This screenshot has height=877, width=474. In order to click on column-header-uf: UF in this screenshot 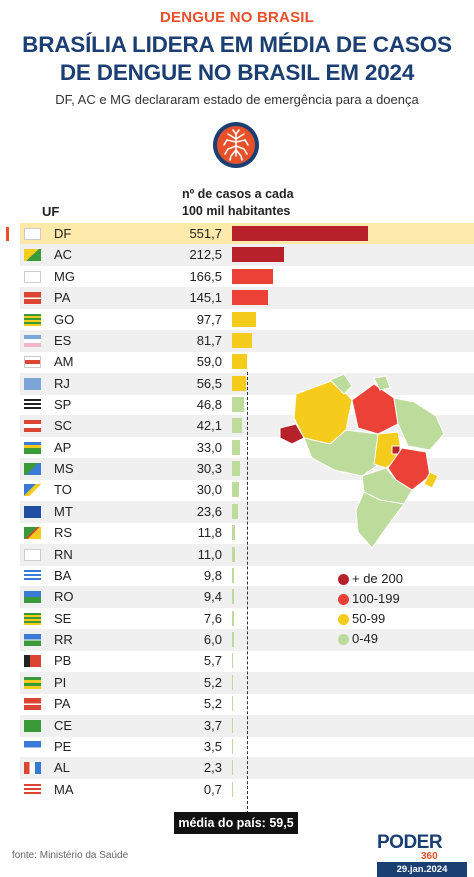, I will do `click(51, 211)`.